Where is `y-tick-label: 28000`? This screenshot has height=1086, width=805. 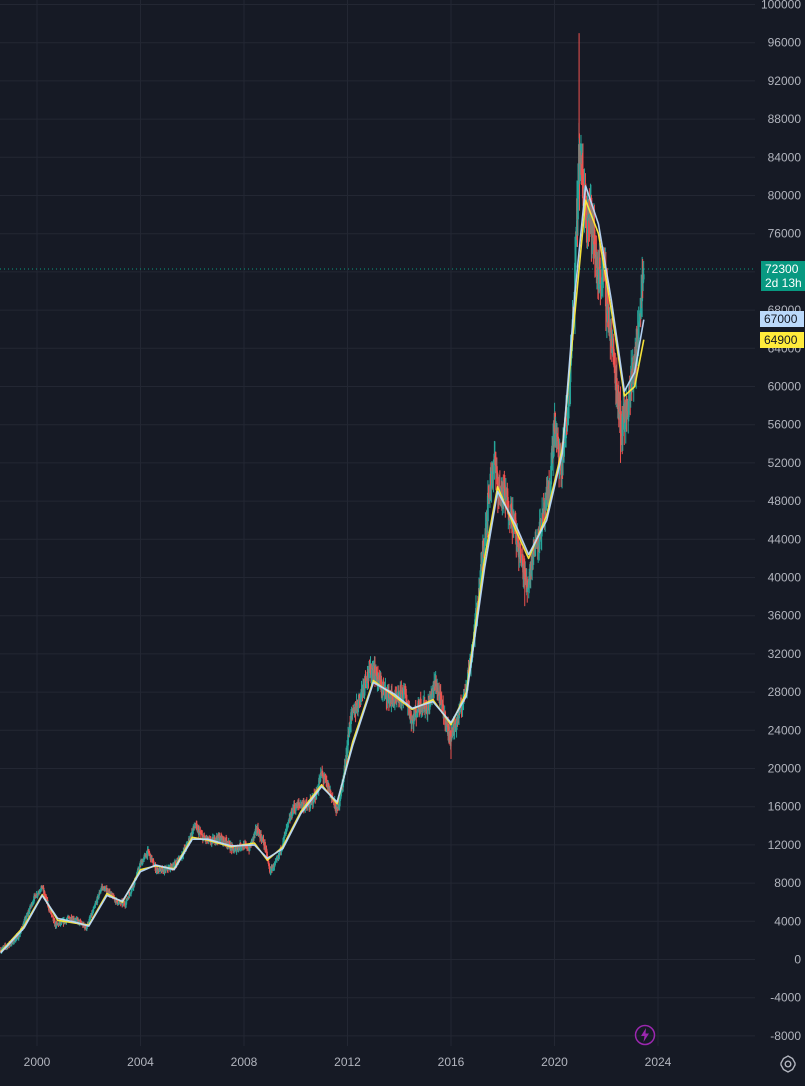 y-tick-label: 28000 is located at coordinates (785, 692).